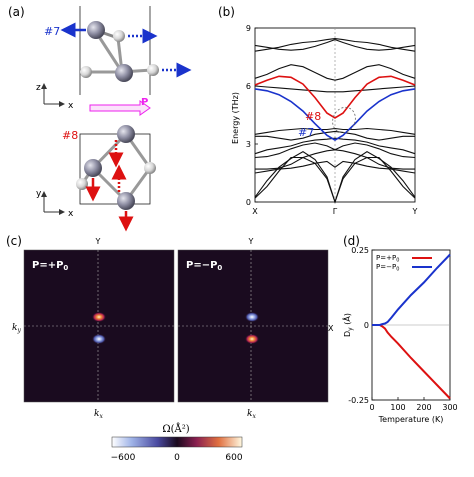 The image size is (474, 477). What do you see at coordinates (55, 204) in the screenshot?
I see `axes-indicator-bottom: y x` at bounding box center [55, 204].